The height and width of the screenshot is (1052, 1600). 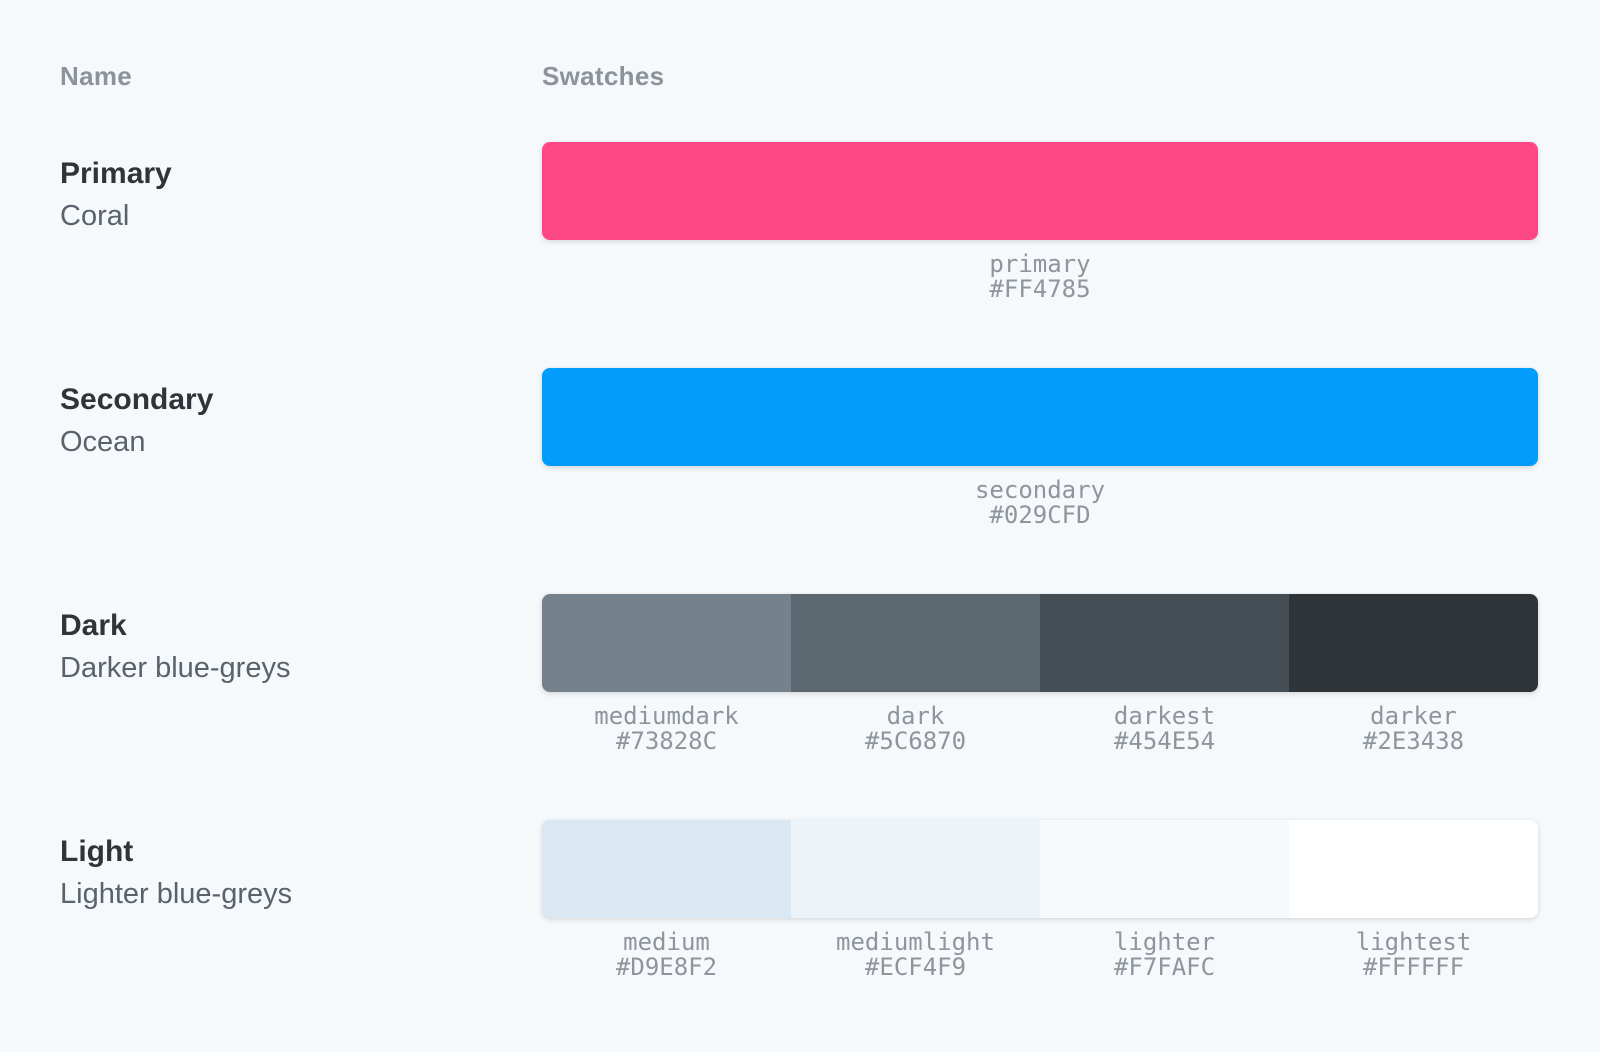 I want to click on row-title: Dark, so click(x=93, y=625).